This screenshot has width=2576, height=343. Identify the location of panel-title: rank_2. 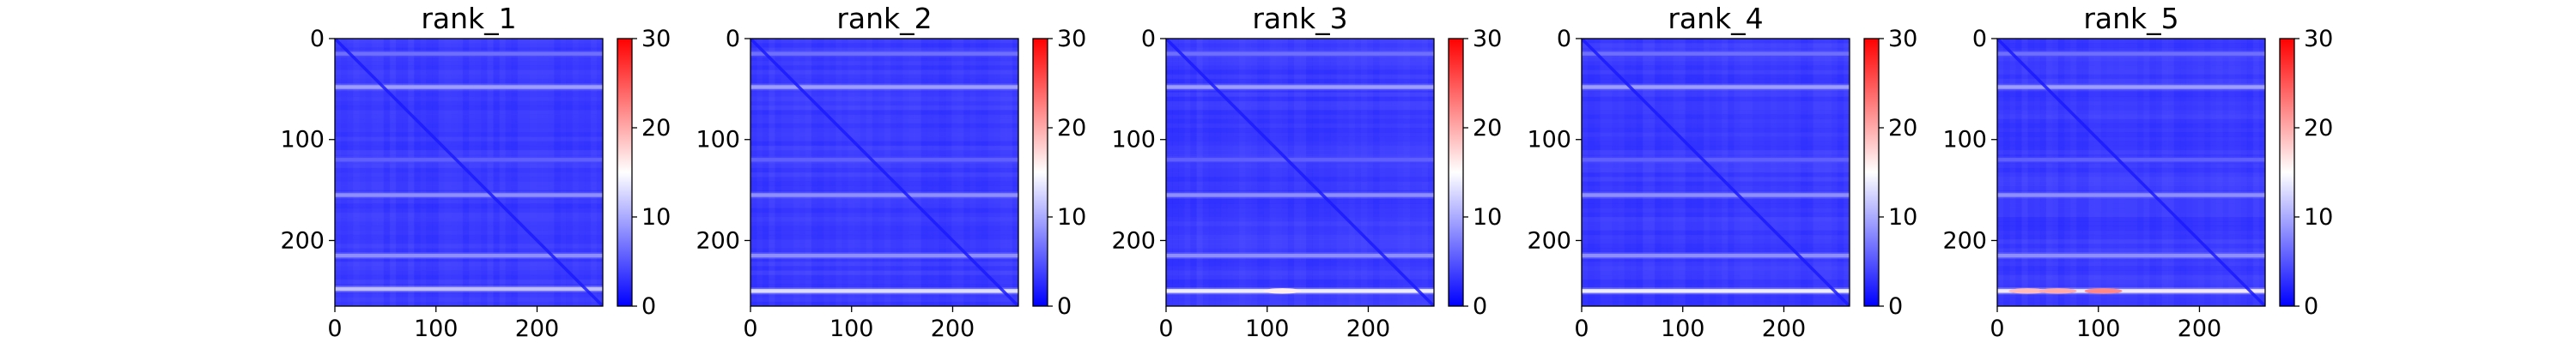
(884, 18).